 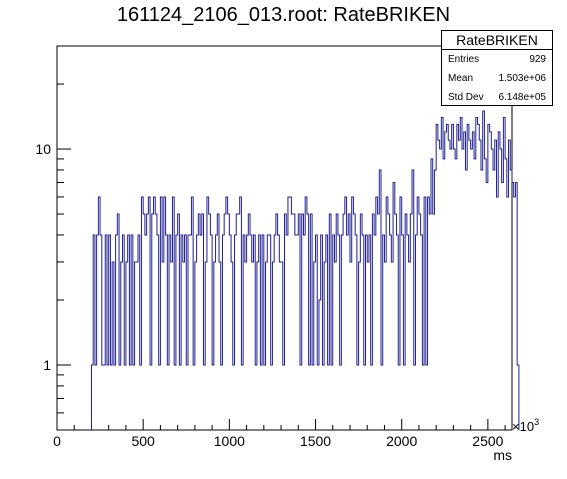 I want to click on x-tick-label: 1500, so click(x=315, y=441).